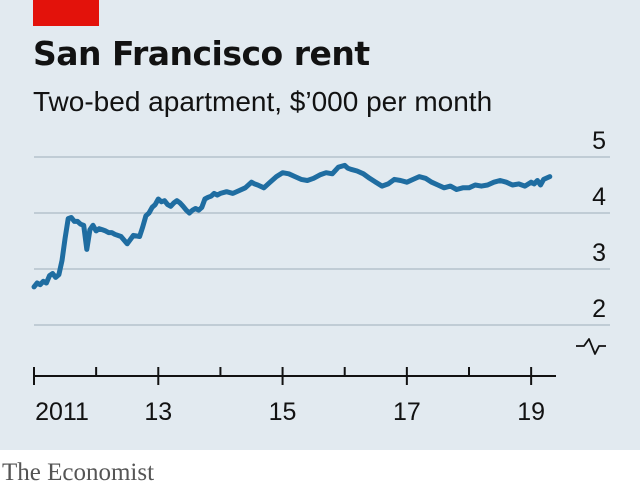  I want to click on x-tick-label: 19, so click(531, 412).